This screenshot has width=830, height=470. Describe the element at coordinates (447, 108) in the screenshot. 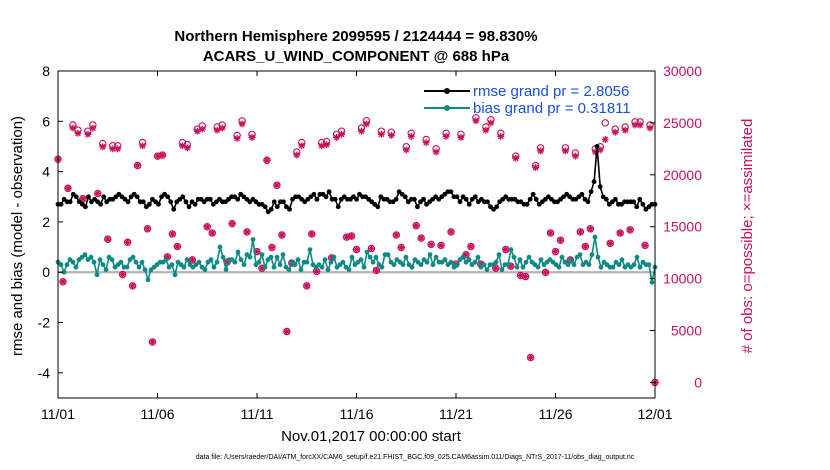

I see `legend-bias-marker` at that location.